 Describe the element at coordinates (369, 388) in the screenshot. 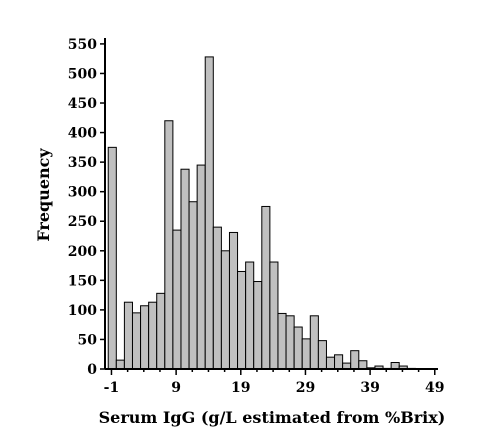

I see `x-tick-label: 39` at that location.